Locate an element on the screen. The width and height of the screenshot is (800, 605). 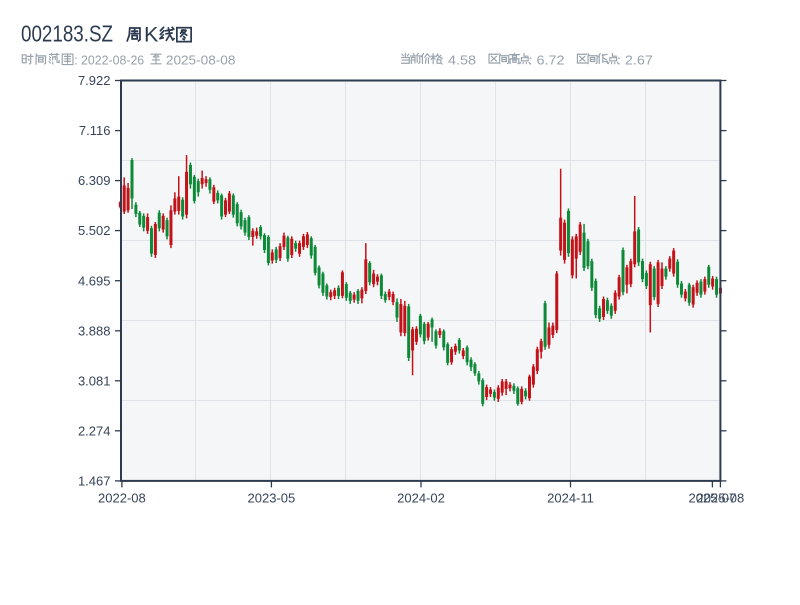
svg-text: 2025-08 is located at coordinates (721, 498).